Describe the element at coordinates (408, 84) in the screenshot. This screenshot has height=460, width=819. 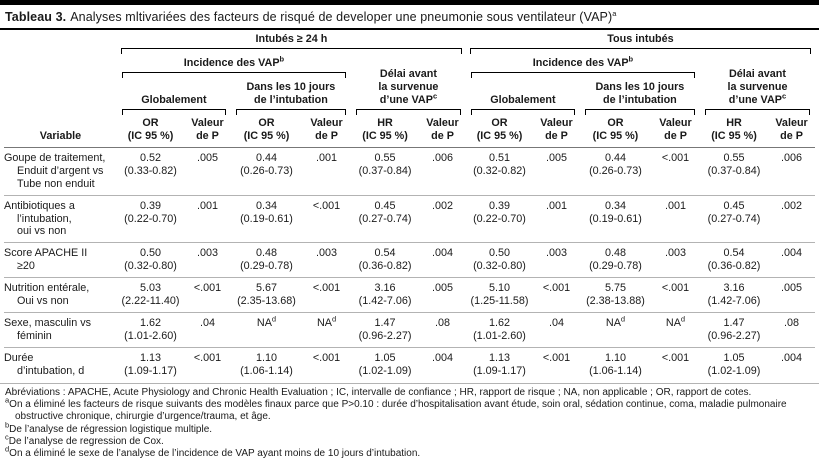
I see `subheader-delai-vap-left: Délai avant la survenue d’une VAPc` at that location.